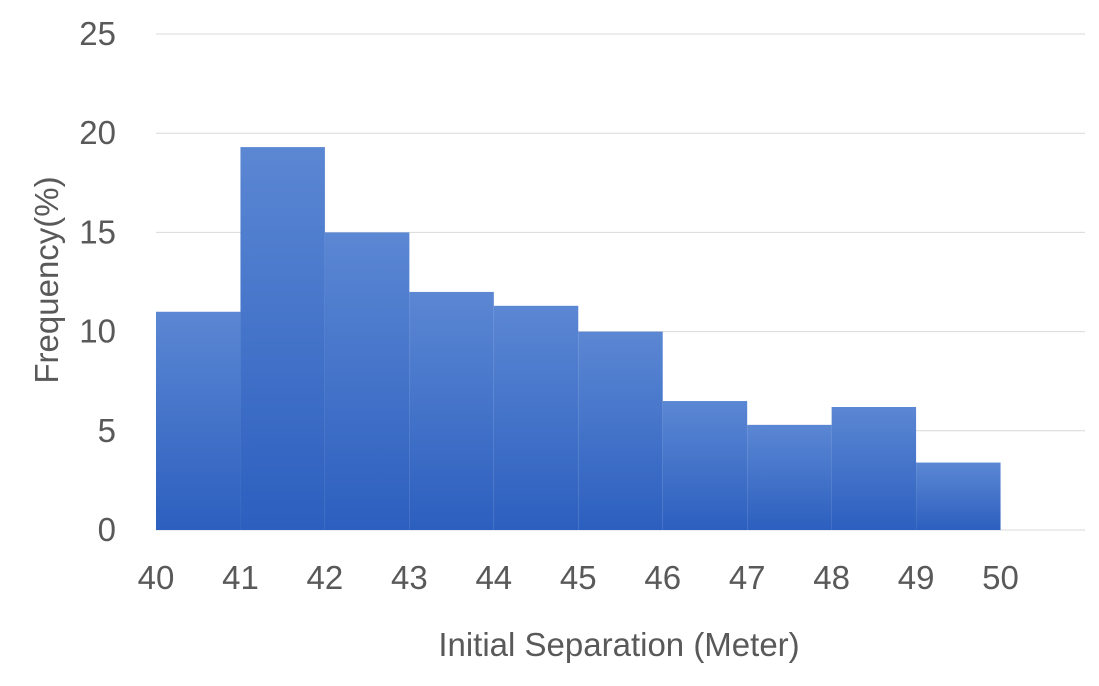 Image resolution: width=1099 pixels, height=686 pixels. Describe the element at coordinates (325, 577) in the screenshot. I see `x-tick-label: 42` at that location.